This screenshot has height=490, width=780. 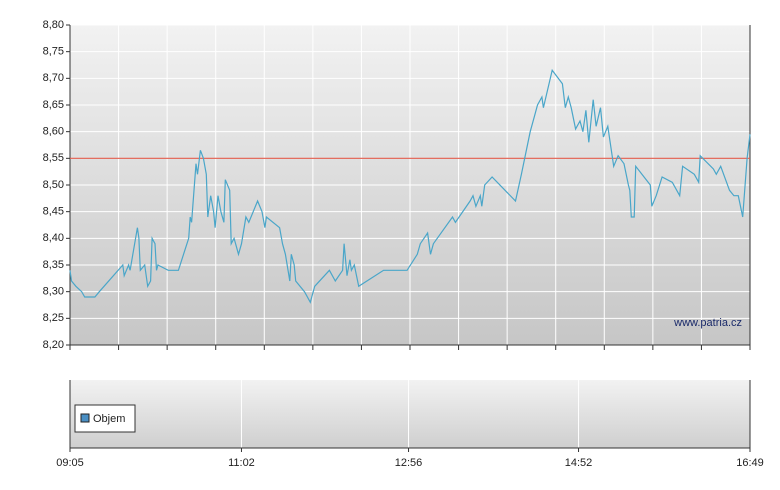 I want to click on y-tick-label: 8,45, so click(x=53, y=212).